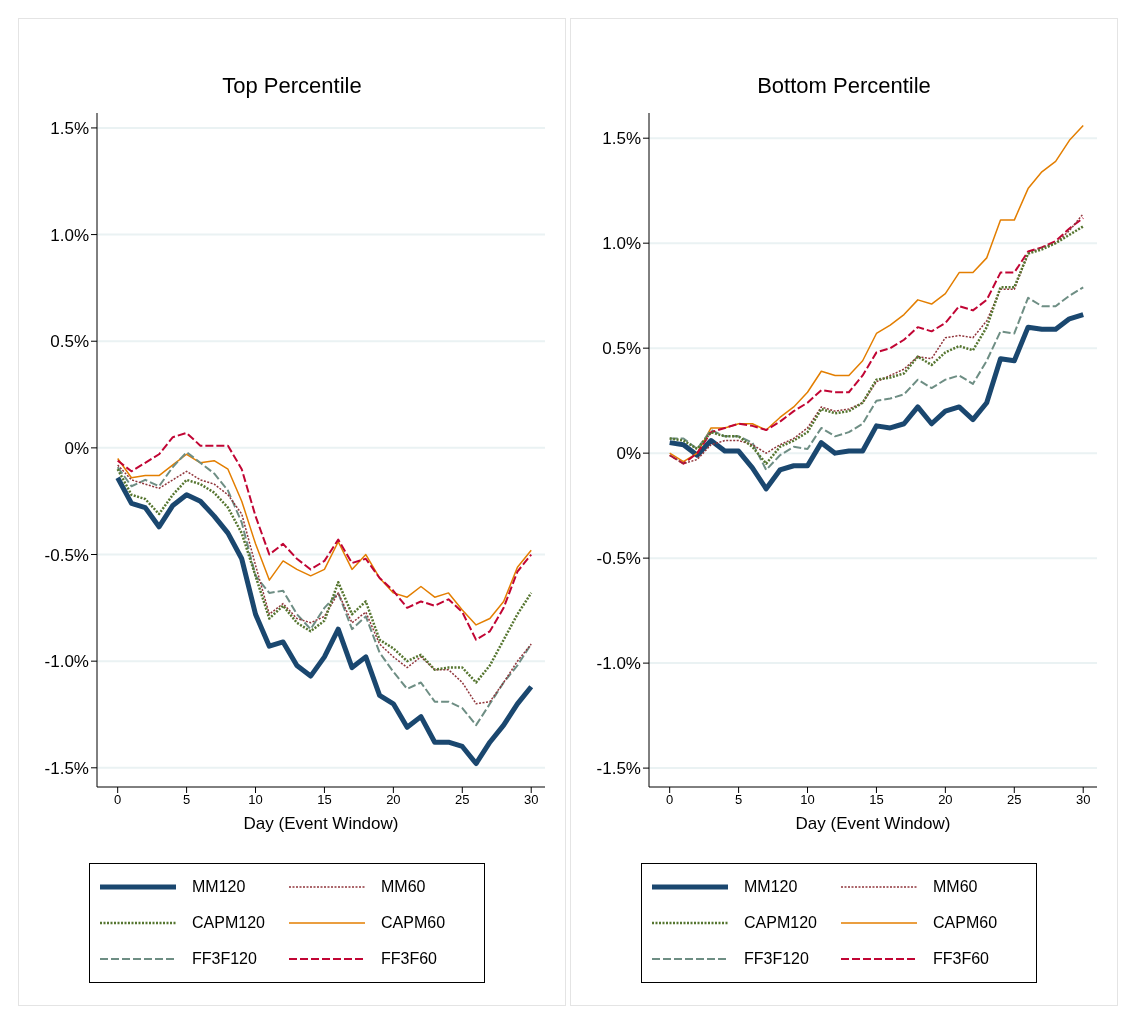  Describe the element at coordinates (292, 86) in the screenshot. I see `chart-title: Top Percentile` at that location.